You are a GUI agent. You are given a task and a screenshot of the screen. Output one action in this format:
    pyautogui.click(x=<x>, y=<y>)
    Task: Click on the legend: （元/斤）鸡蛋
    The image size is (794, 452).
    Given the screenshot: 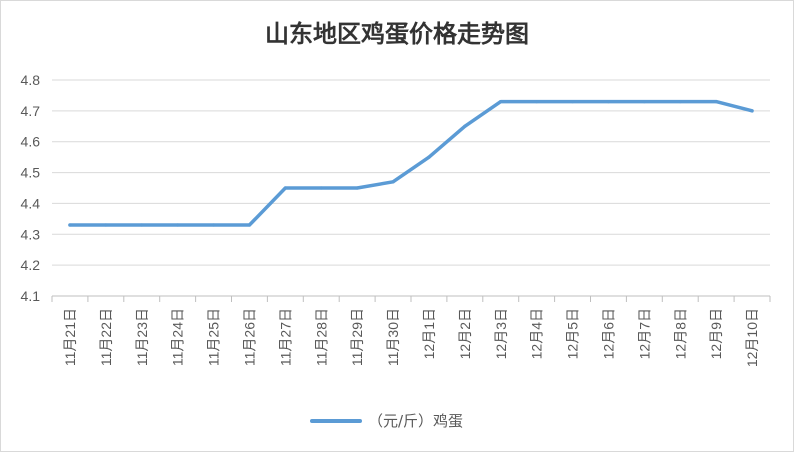 What is the action you would take?
    pyautogui.click(x=397, y=420)
    